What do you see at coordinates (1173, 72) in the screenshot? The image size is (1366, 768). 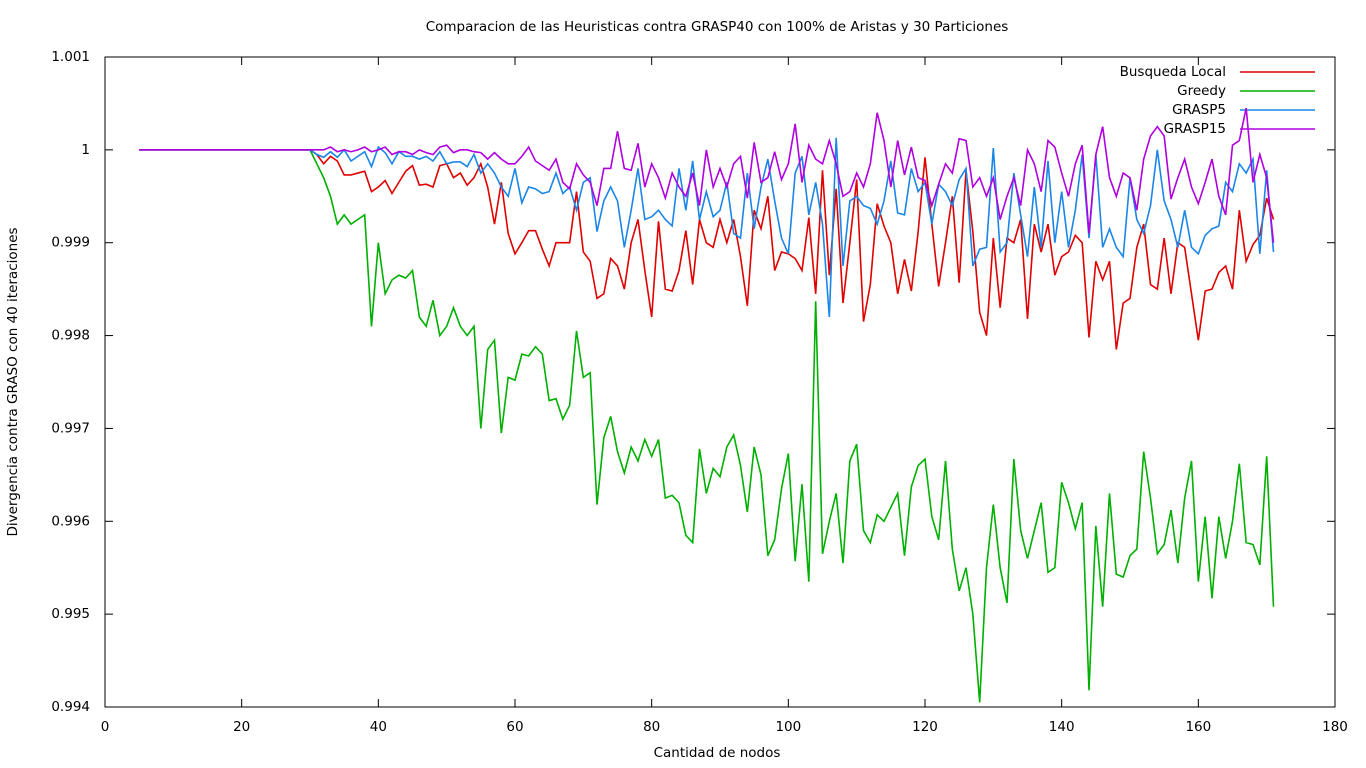 I see `legend-label: Busqueda Local` at bounding box center [1173, 72].